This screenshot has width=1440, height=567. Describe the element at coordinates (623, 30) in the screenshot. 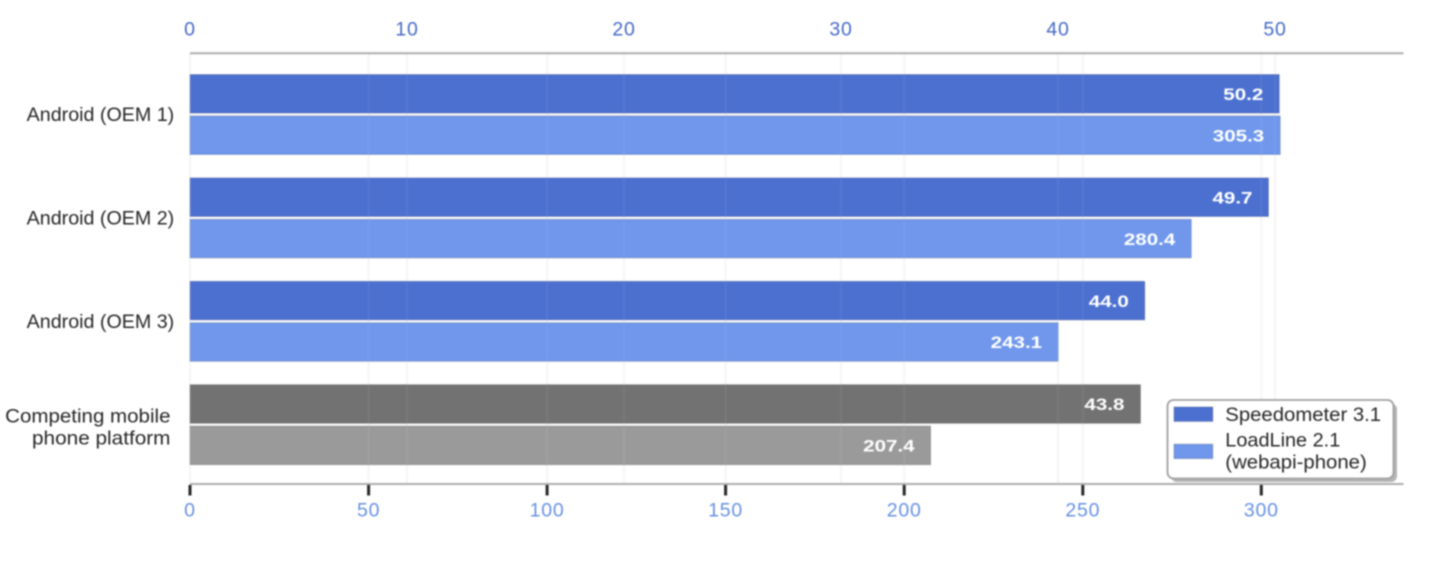

I see `svg-text: 20` at that location.